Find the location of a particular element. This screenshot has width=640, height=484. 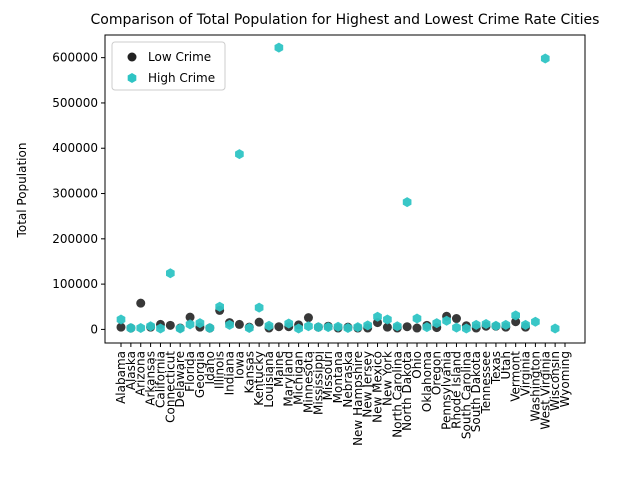

y-axis-label: Total Population is located at coordinates (22, 191).